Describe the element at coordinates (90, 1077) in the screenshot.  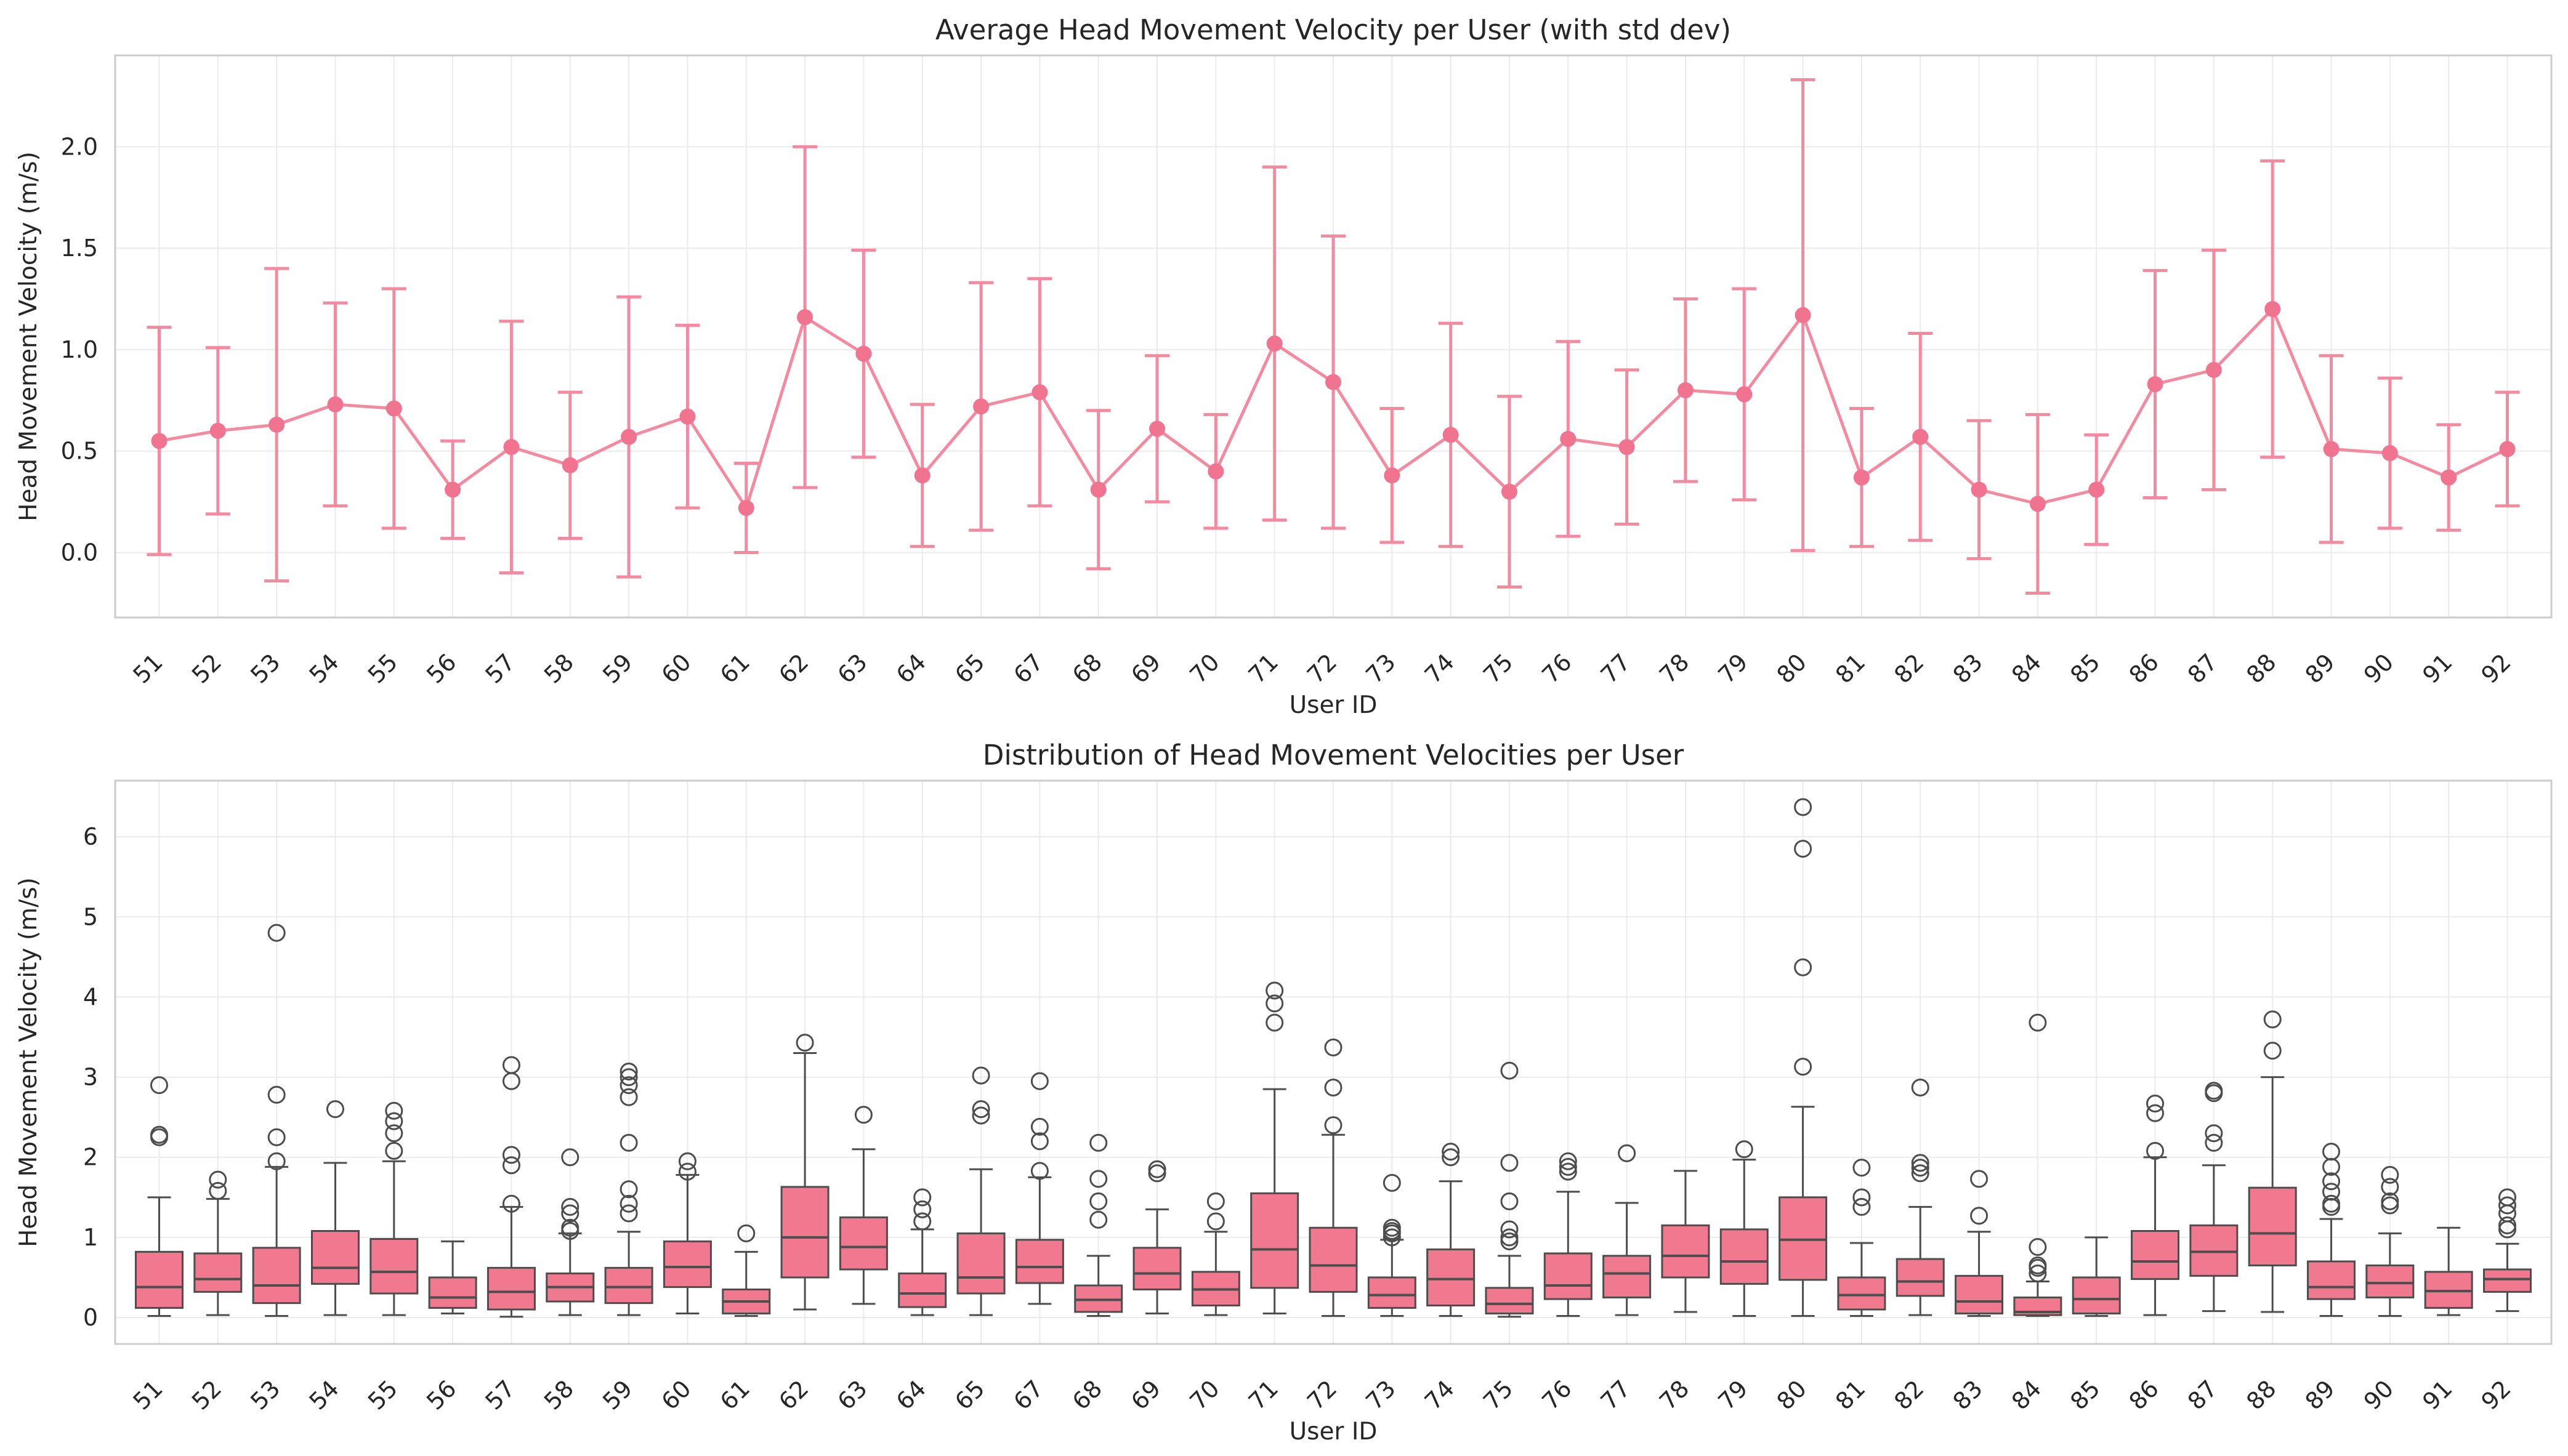
I see `p2-y-tick-labels: 0 1 2 3 4 5 6` at that location.